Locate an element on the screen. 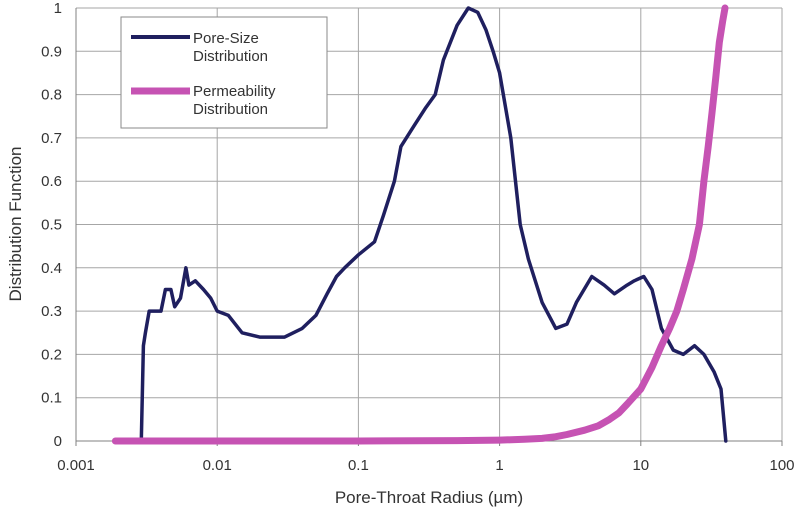 Image resolution: width=800 pixels, height=513 pixels. y-tick-label: 0.4 is located at coordinates (51, 268).